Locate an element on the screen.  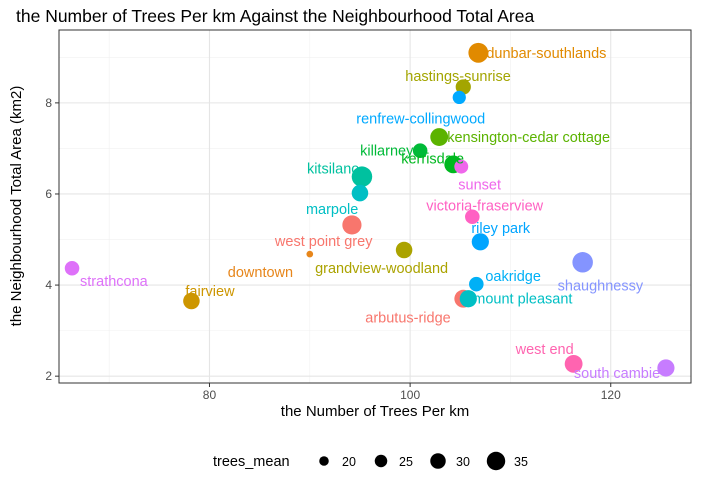
x-axis-label: the Number of Trees Per km is located at coordinates (375, 411).